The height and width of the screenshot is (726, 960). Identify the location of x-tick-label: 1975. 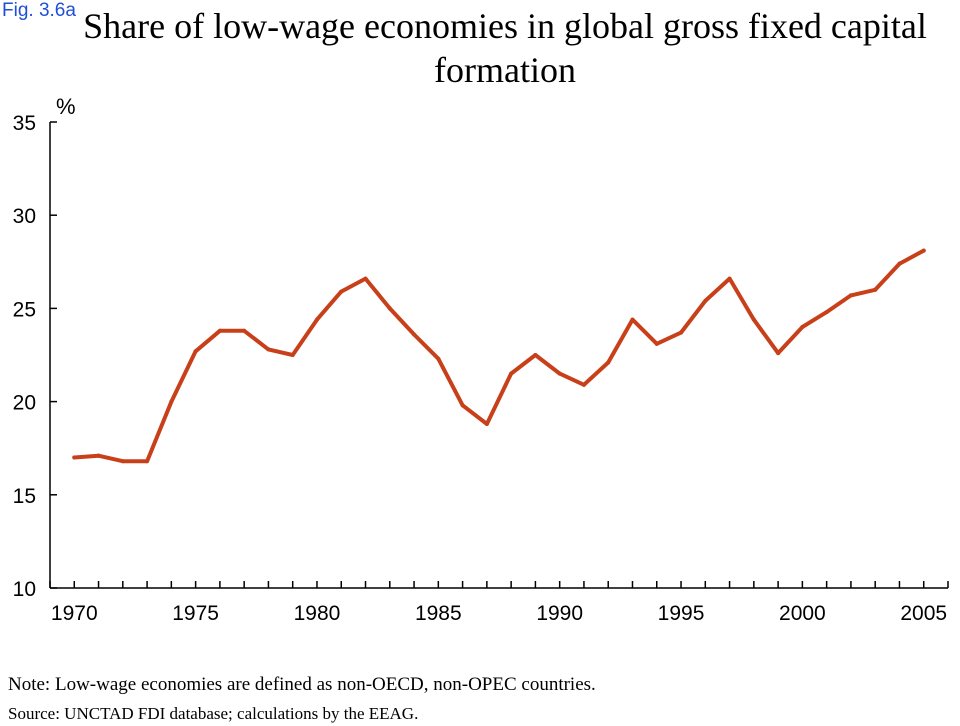
(195, 613).